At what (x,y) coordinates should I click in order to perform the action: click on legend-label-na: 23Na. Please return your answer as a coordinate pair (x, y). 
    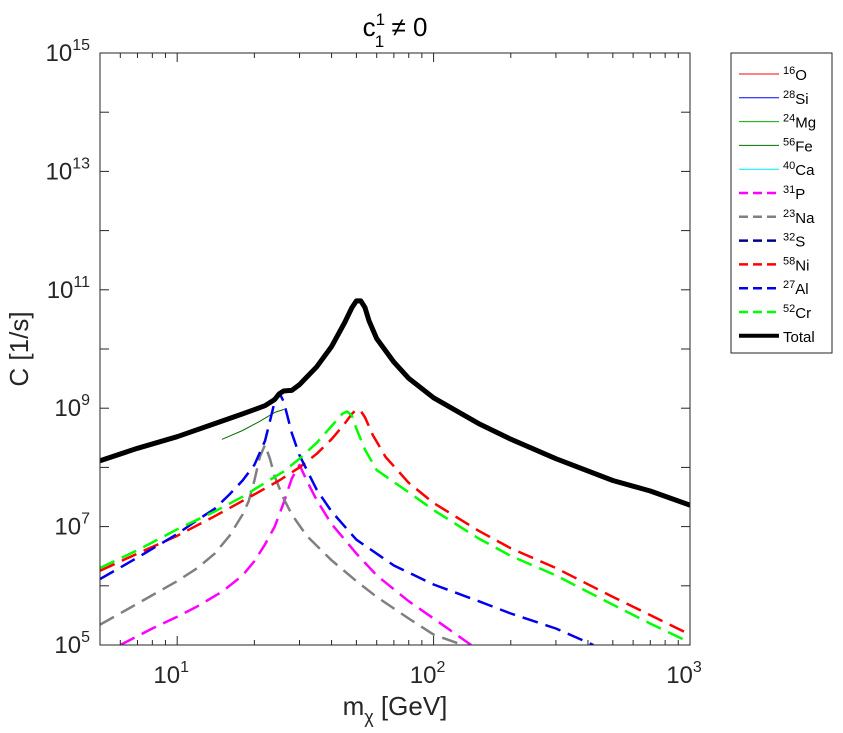
    Looking at the image, I should click on (799, 217).